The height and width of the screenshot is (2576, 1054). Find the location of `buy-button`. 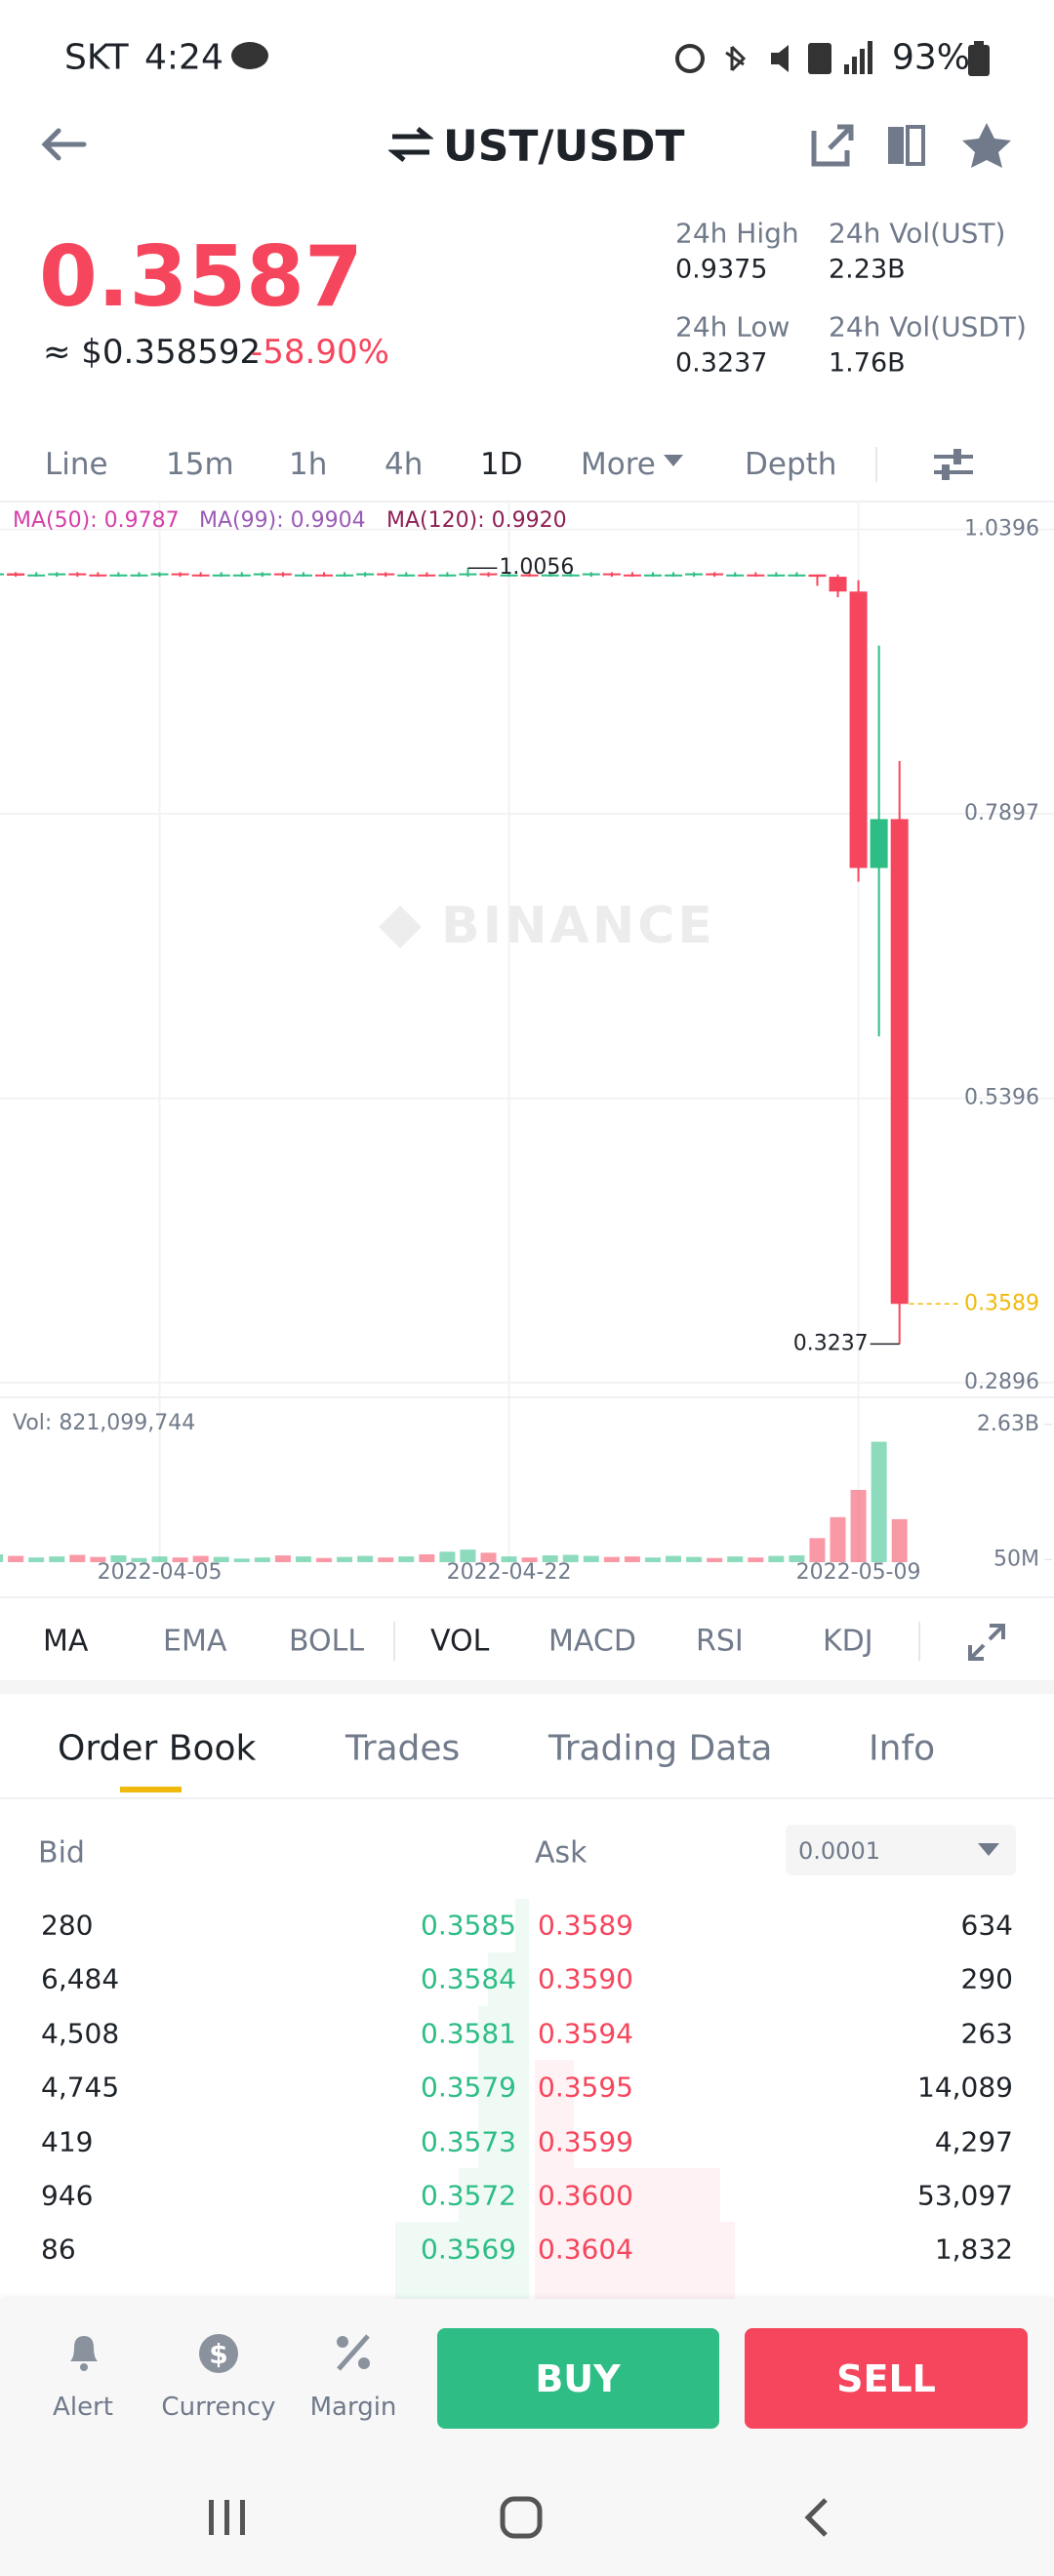

buy-button is located at coordinates (578, 2378).